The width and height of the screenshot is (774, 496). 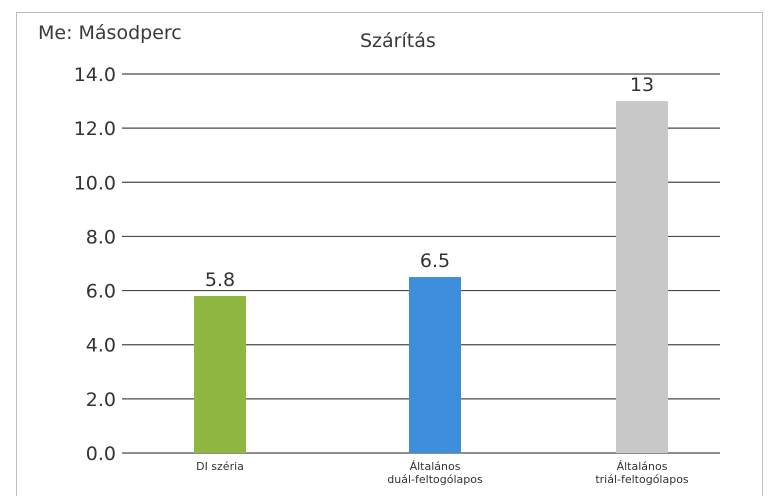 I want to click on y-tick-label: 8.0, so click(x=101, y=237).